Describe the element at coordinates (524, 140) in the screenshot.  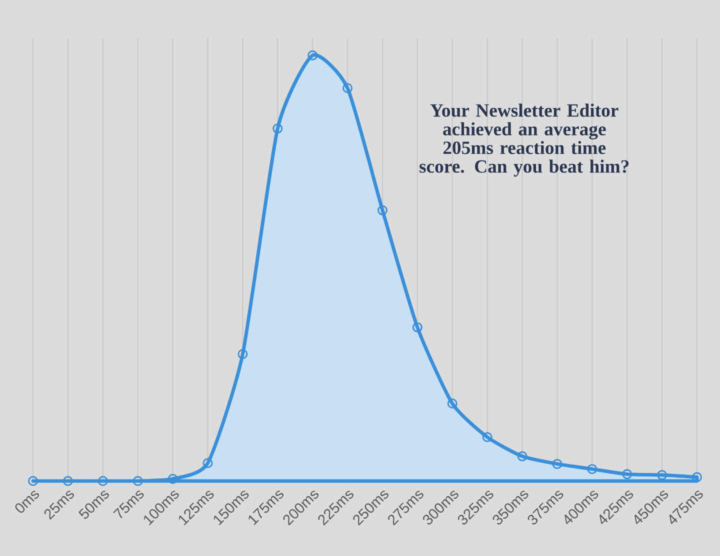
I see `annotation: Your Newsletter Editor achieved an average 205ms reaction time score. Can you beat him?` at that location.